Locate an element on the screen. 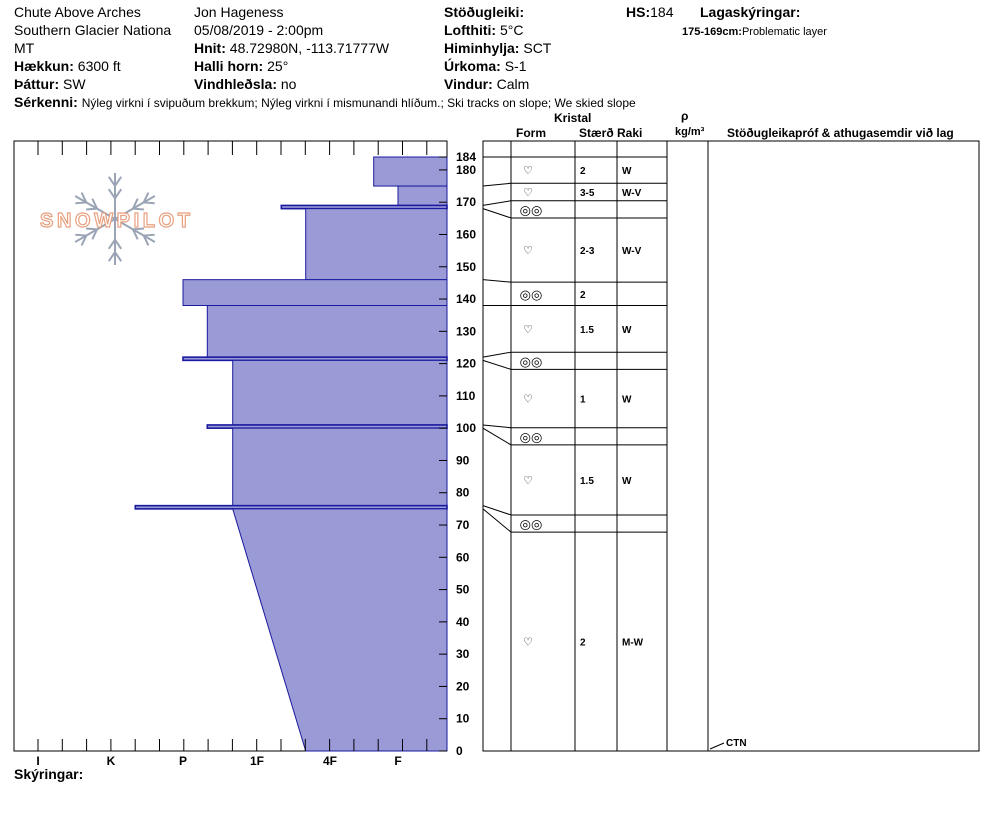 The height and width of the screenshot is (840, 994). height-tick-label: 140 is located at coordinates (466, 299).